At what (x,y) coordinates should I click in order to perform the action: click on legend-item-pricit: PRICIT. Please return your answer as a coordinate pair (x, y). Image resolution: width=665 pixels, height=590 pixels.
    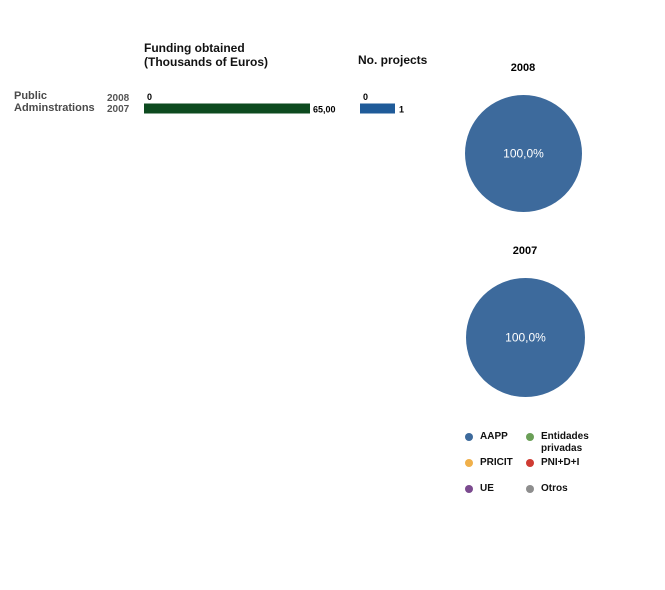
    Looking at the image, I should click on (489, 463).